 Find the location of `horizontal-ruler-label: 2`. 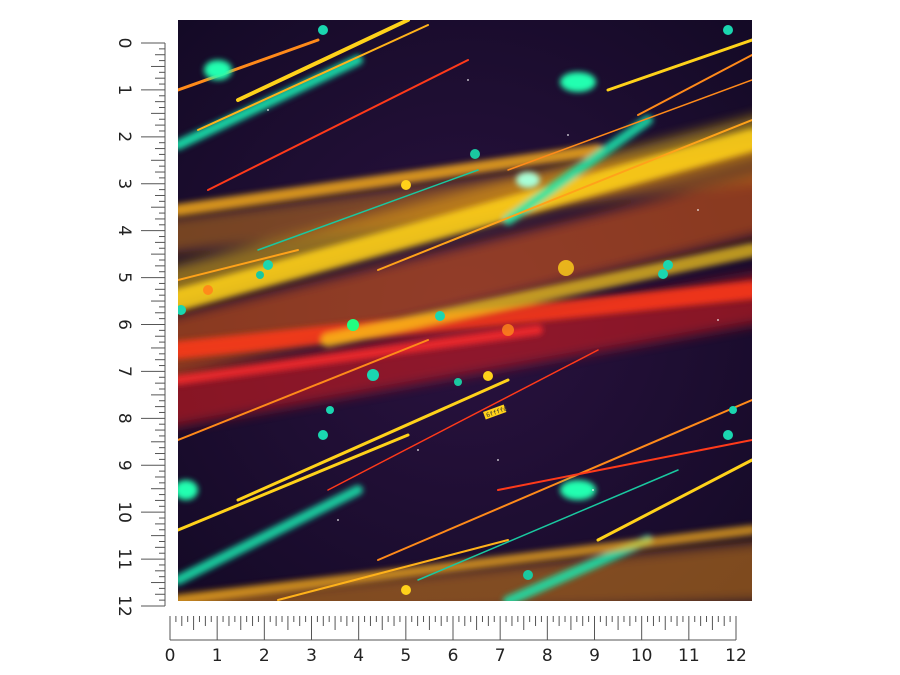

horizontal-ruler-label: 2 is located at coordinates (264, 656).